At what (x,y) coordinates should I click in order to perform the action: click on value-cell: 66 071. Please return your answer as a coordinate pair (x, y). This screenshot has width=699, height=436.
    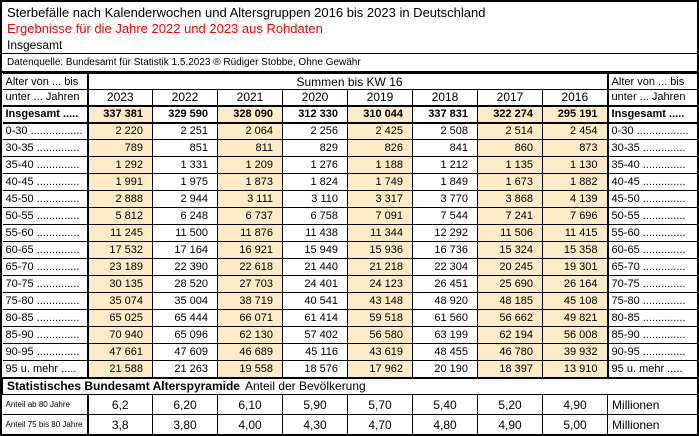
    Looking at the image, I should click on (250, 318).